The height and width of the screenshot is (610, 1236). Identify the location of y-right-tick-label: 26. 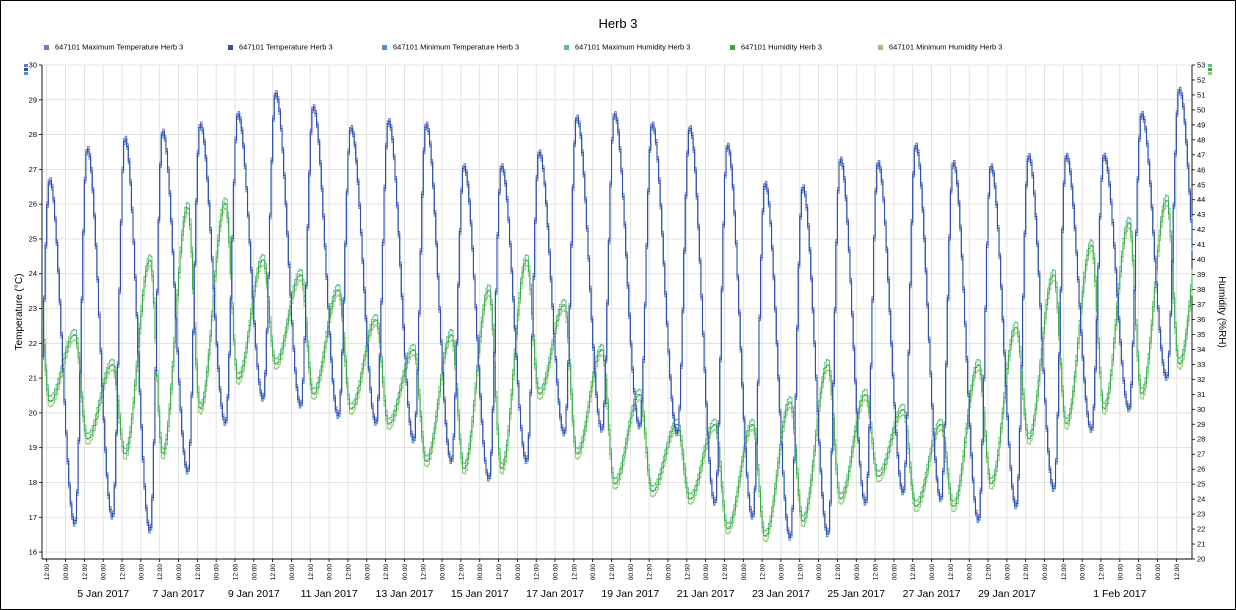
(1201, 469).